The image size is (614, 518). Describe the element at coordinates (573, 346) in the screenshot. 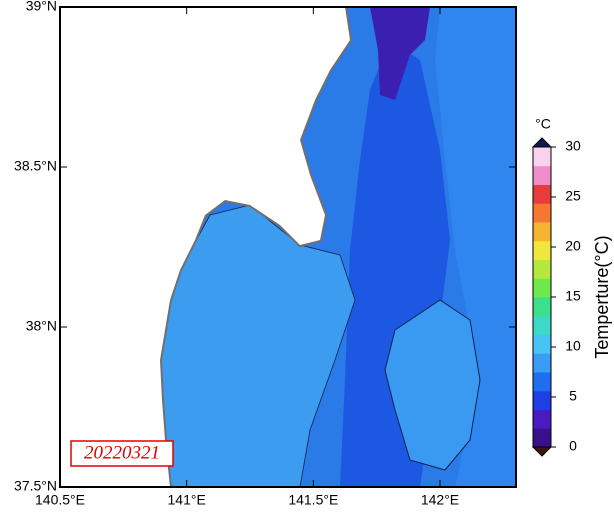

I see `colorbar-tick-label: 10` at that location.